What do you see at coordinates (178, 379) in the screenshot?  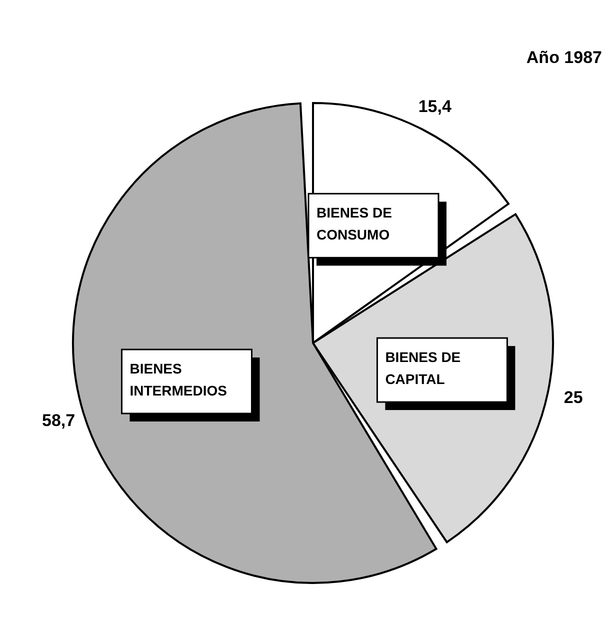 I see `slice-label: BIENES INTERMEDIOS` at bounding box center [178, 379].